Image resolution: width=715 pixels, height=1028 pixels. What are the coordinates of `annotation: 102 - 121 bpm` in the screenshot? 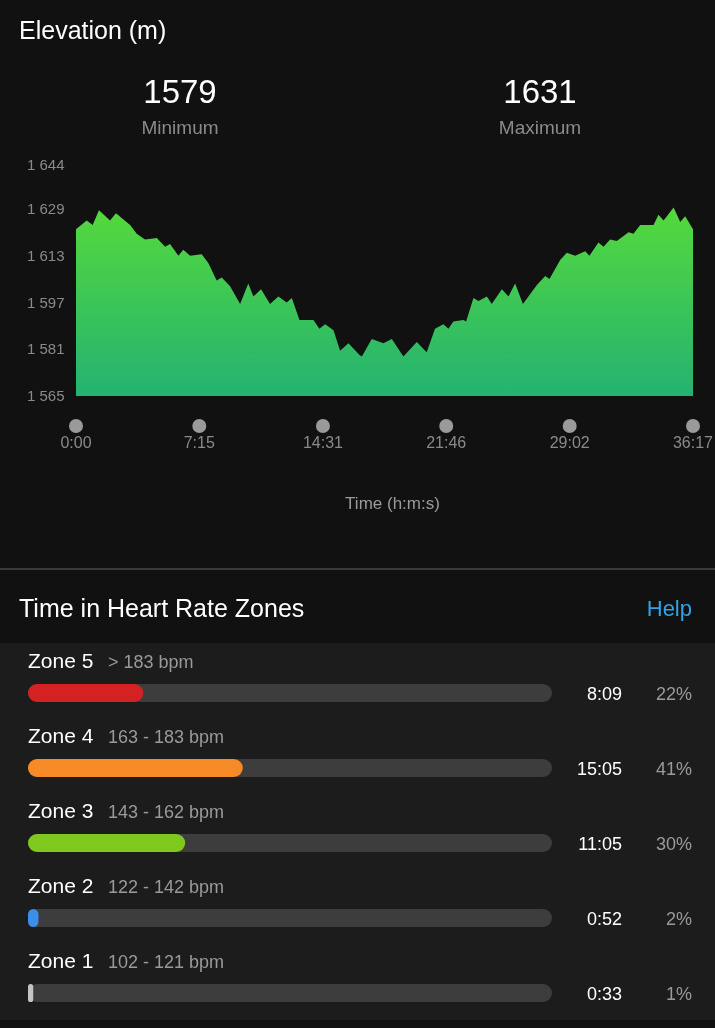 It's located at (166, 962).